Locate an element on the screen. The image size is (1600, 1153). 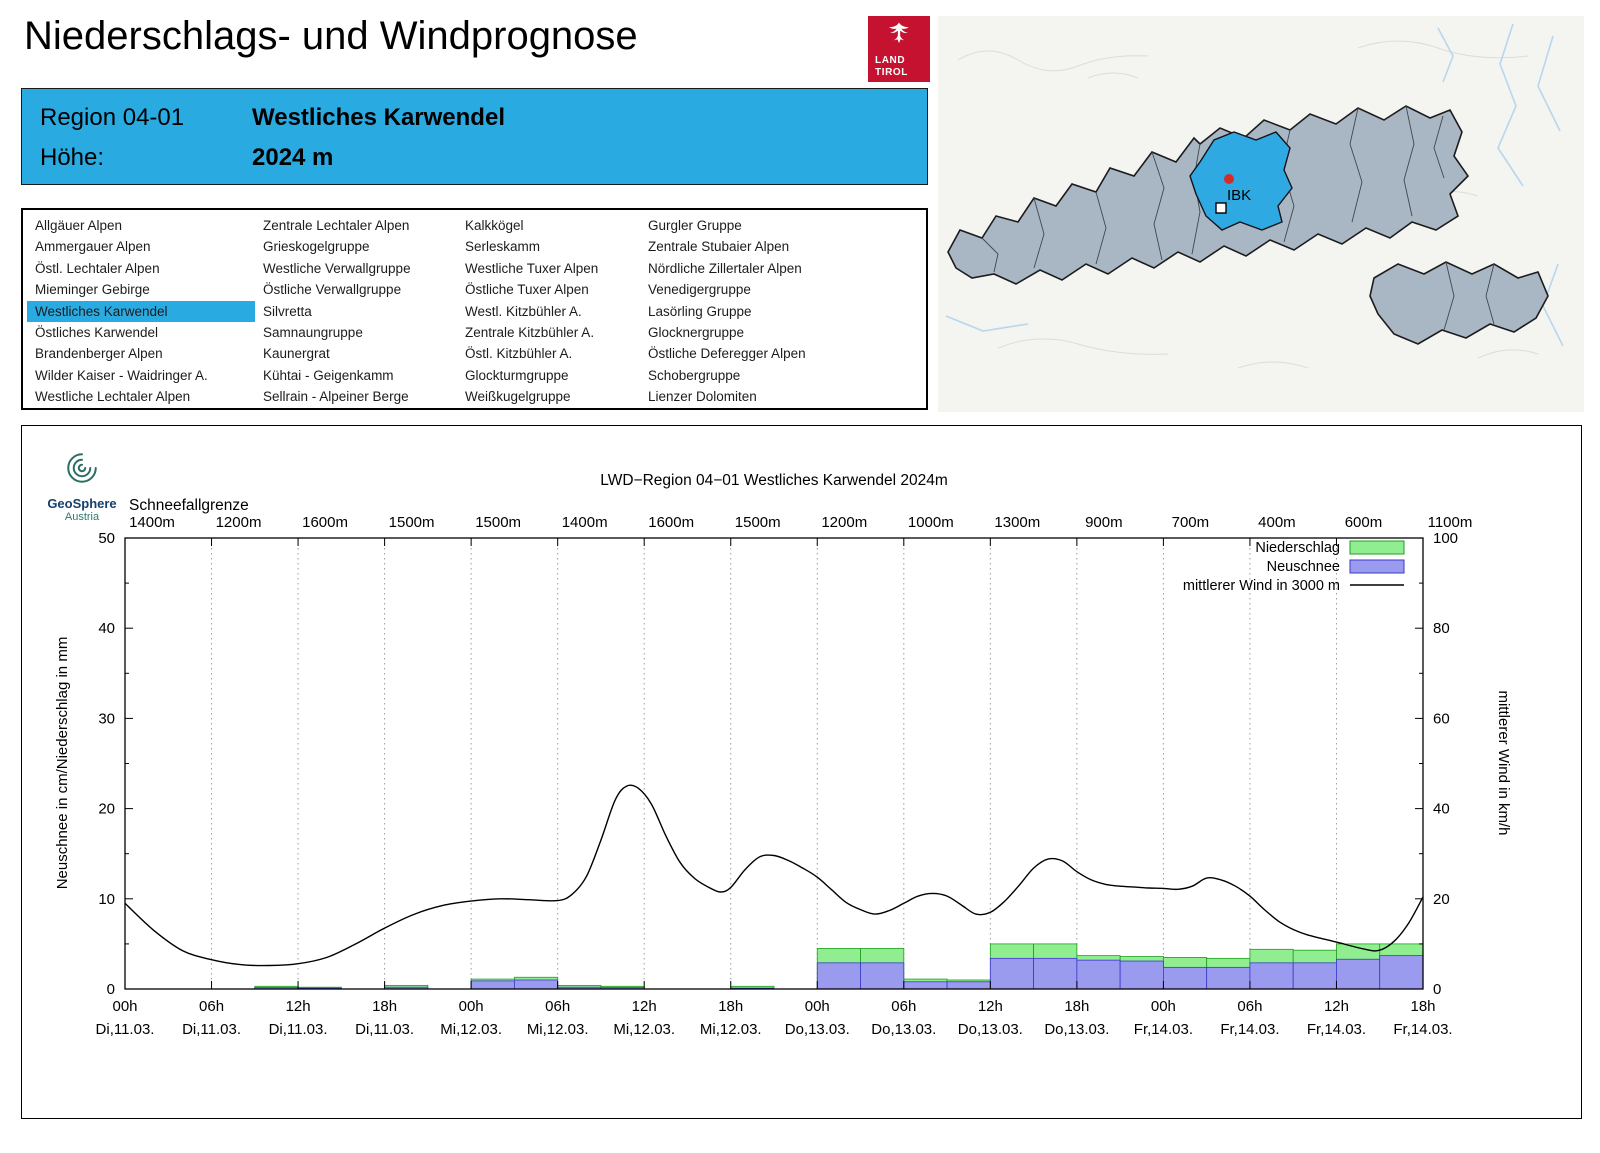
right-axis-label: mittlerer Wind in km/h is located at coordinates (1503, 762).